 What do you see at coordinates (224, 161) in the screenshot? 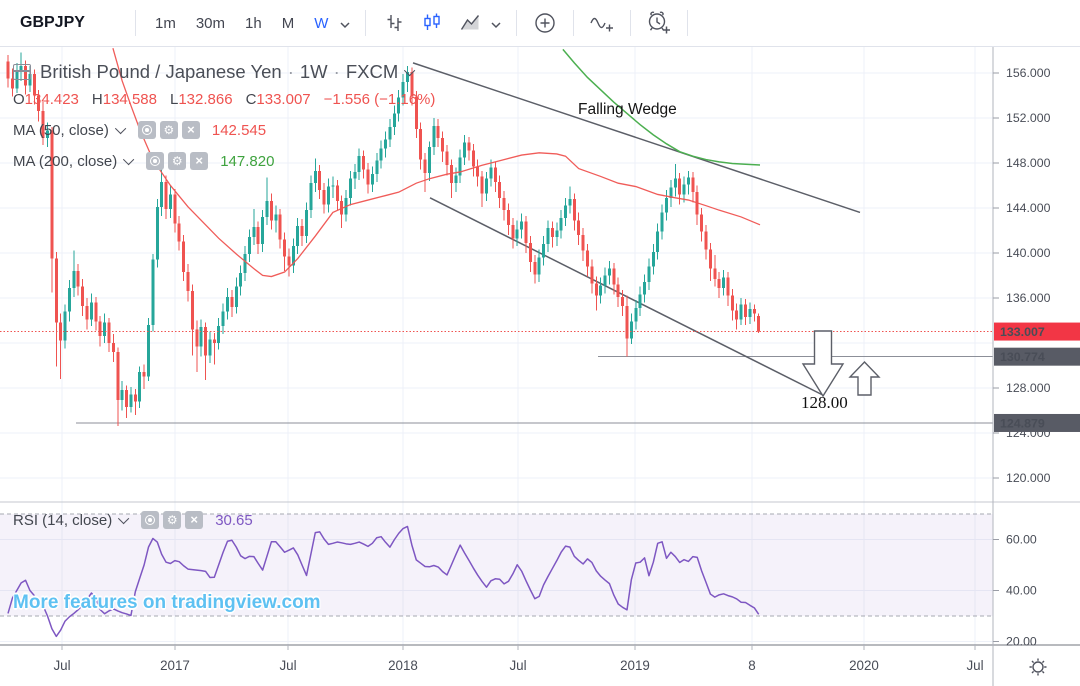
I see `ma200-row: MA (200, close) ⚙ × 147.820` at bounding box center [224, 161].